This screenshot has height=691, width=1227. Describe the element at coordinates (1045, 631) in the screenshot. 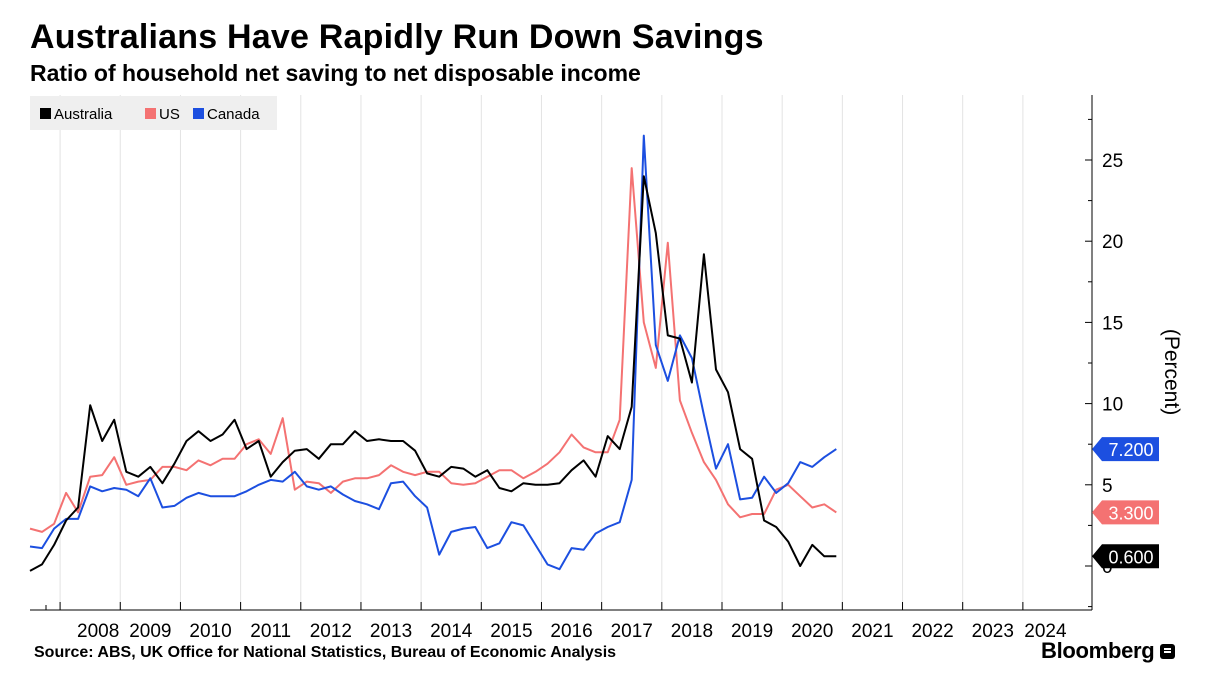

I see `x-tick-label: 2024` at that location.